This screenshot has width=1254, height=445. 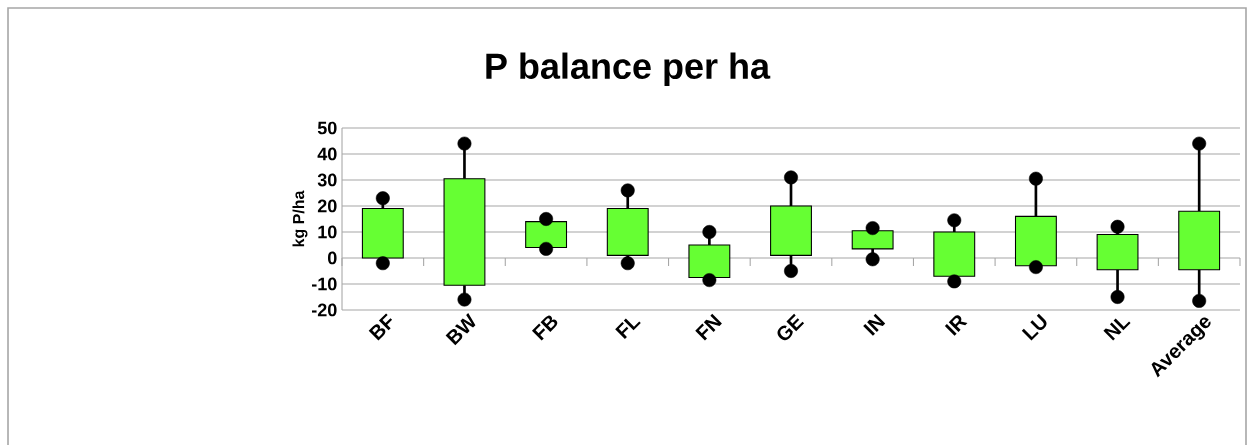 What do you see at coordinates (327, 154) in the screenshot?
I see `y-tick-label: 40` at bounding box center [327, 154].